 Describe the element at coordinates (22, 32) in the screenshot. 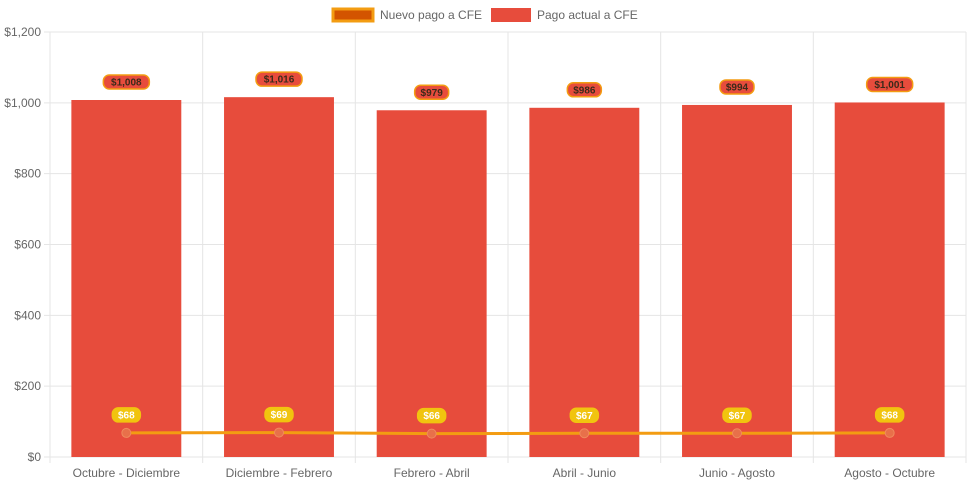

I see `y-tick-label: $1,200` at that location.